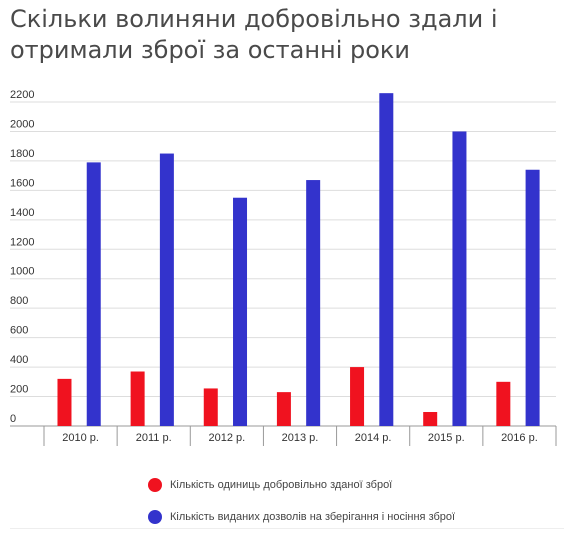 The height and width of the screenshot is (540, 574). Describe the element at coordinates (519, 438) in the screenshot. I see `x-tick-label: 2016 р.` at that location.